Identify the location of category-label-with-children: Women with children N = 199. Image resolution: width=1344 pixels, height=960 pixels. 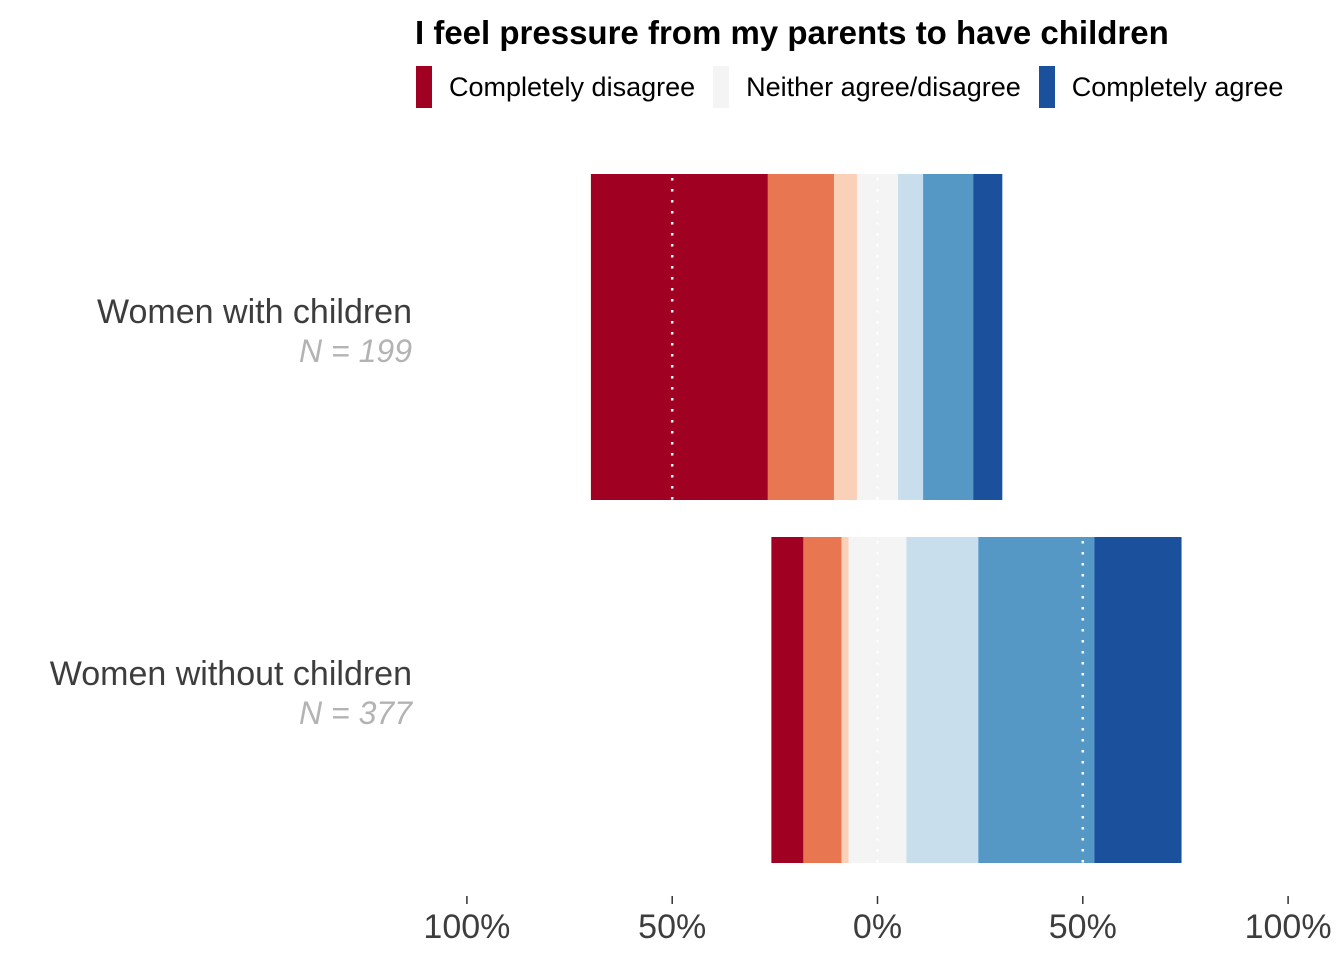
(254, 331).